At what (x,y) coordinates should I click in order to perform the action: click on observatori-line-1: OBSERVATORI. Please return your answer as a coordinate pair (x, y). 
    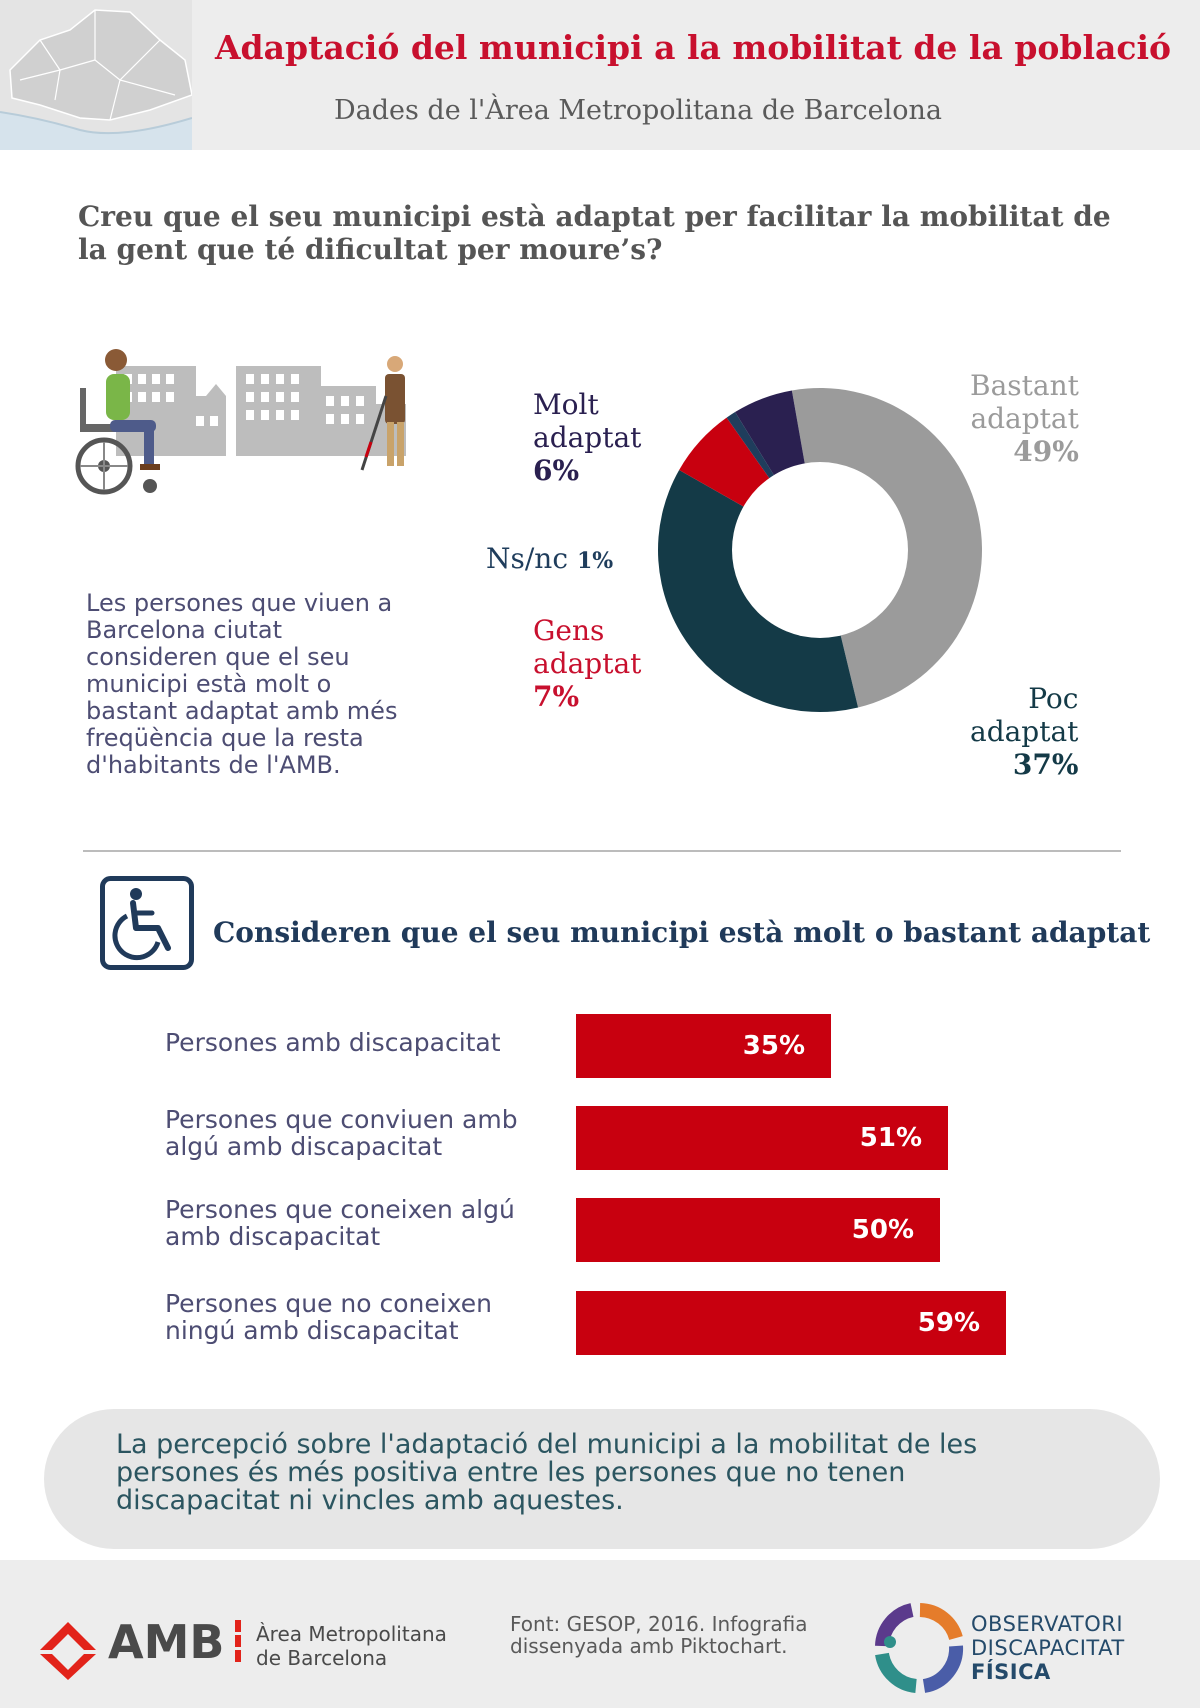
    Looking at the image, I should click on (1047, 1624).